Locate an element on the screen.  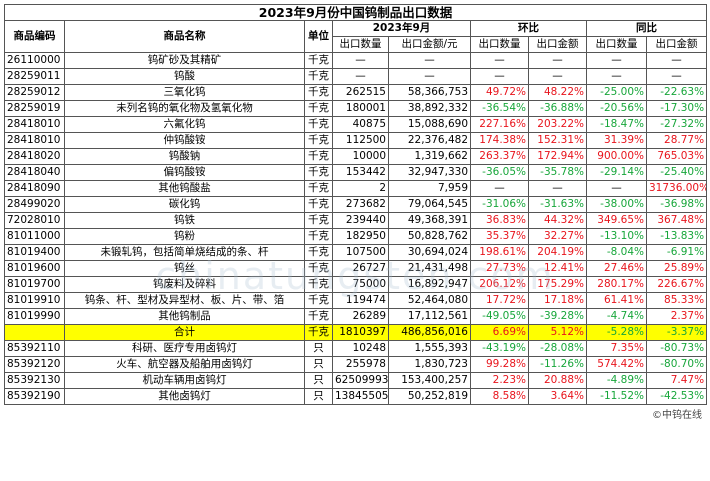
cell-mom-qty: 174.38% is located at coordinates (499, 140).